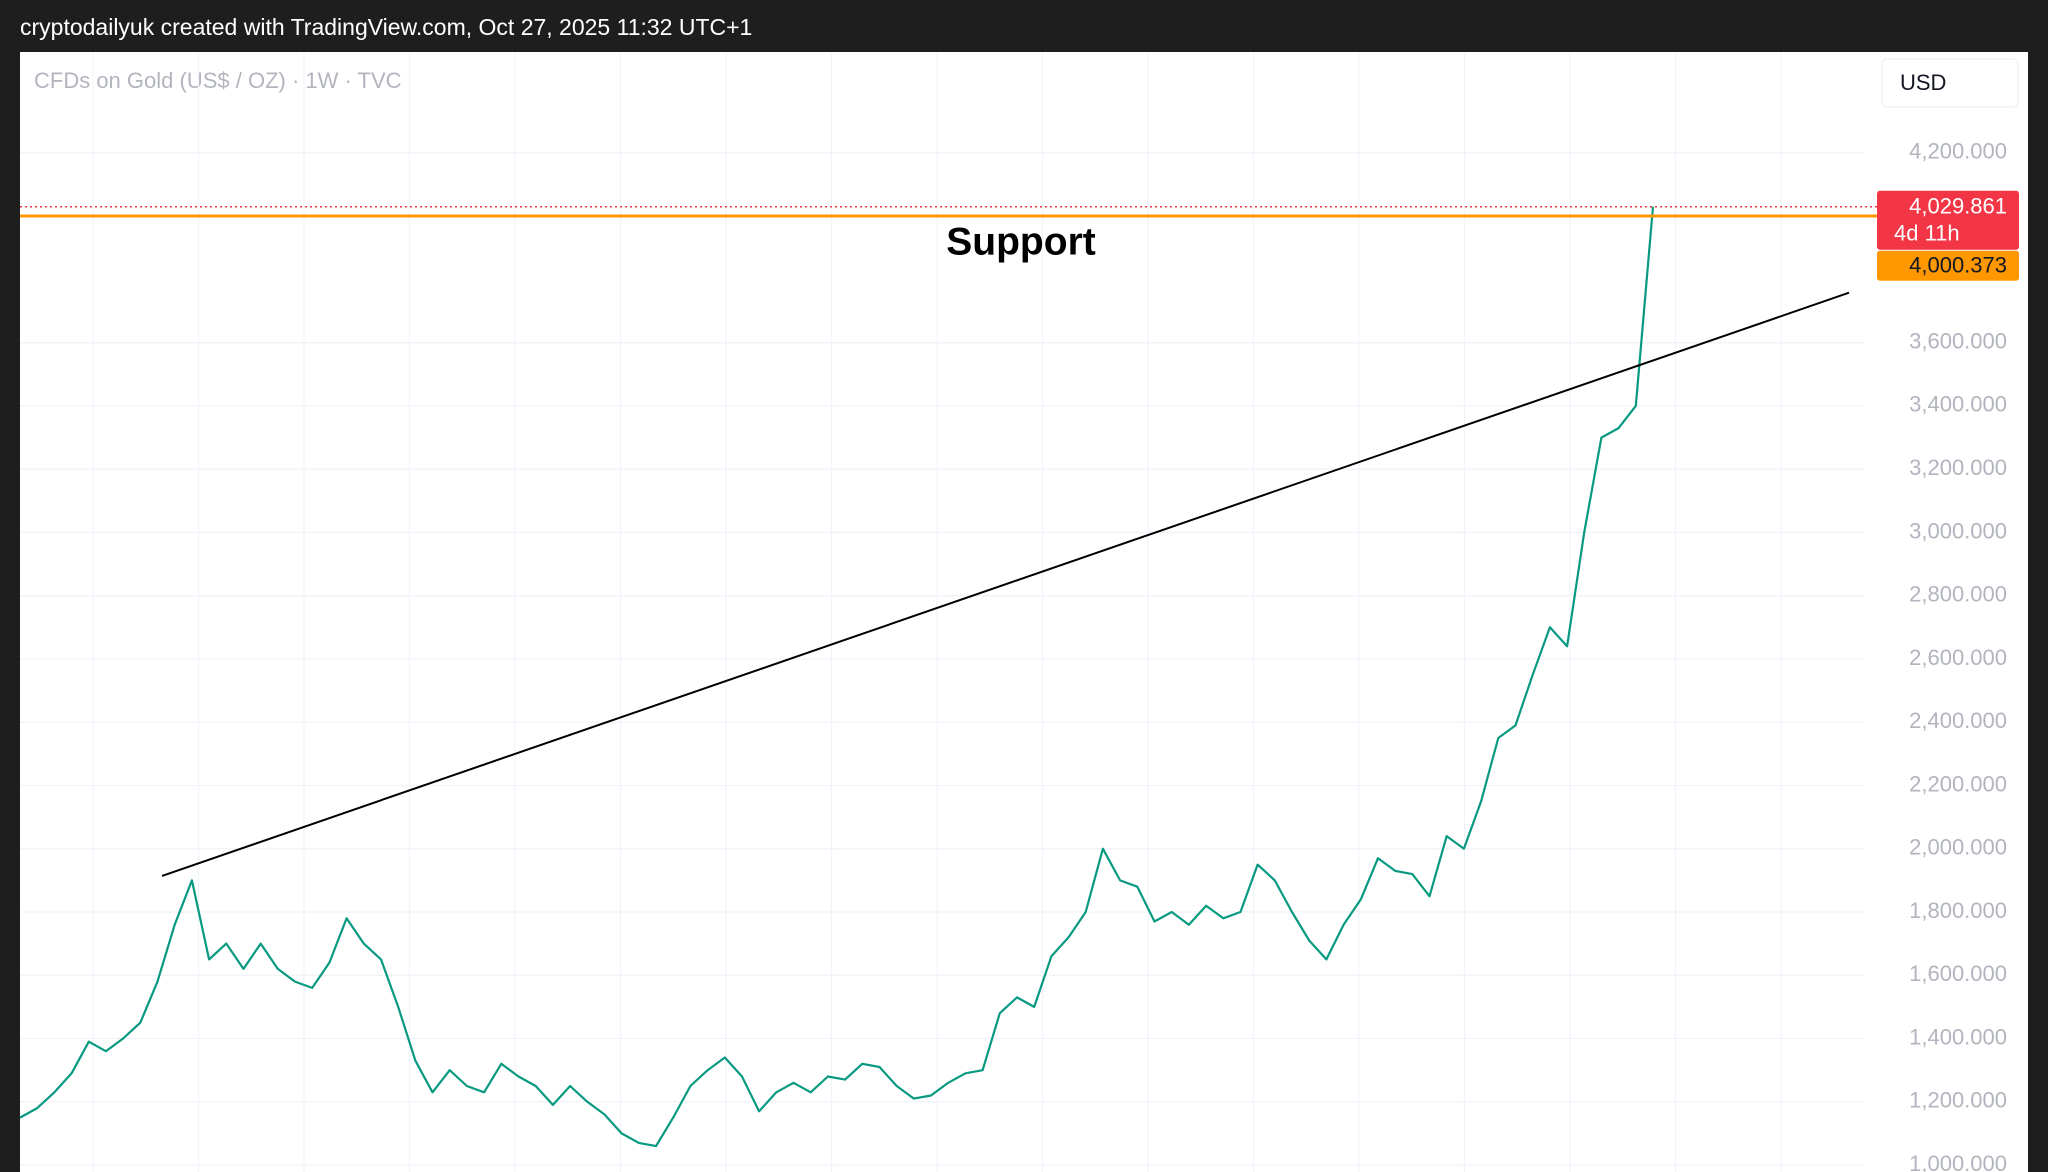  Describe the element at coordinates (1923, 82) in the screenshot. I see `currency: USD` at that location.